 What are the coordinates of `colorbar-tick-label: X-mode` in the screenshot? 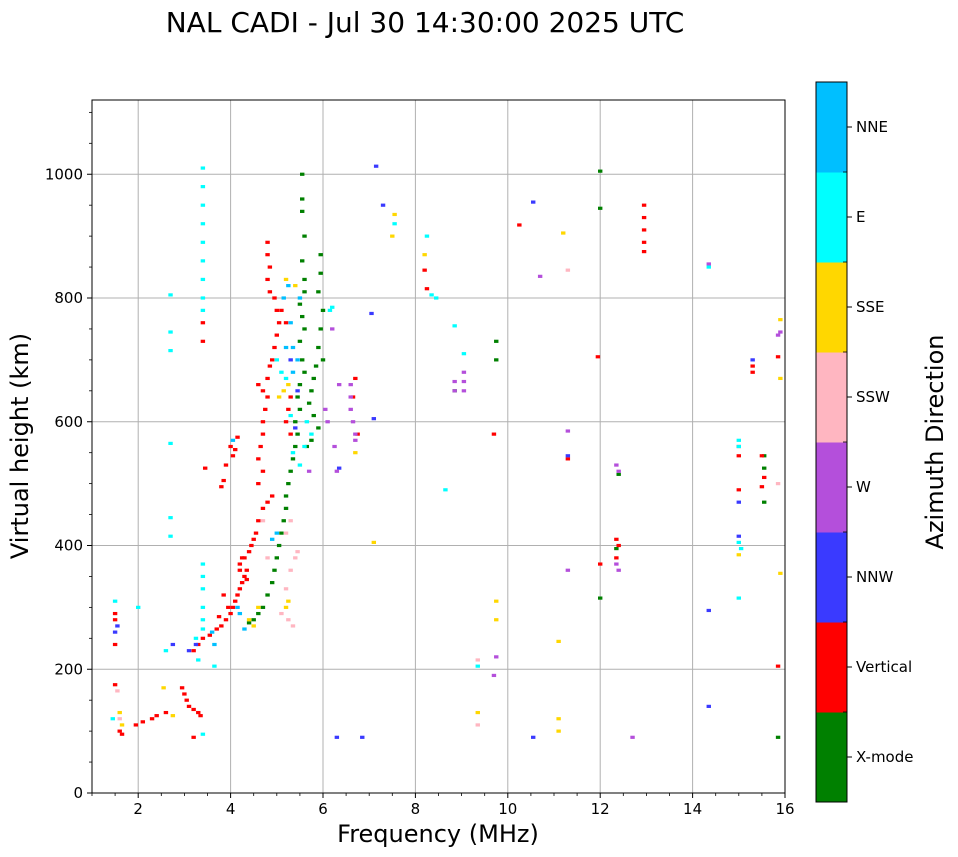 It's located at (884, 757).